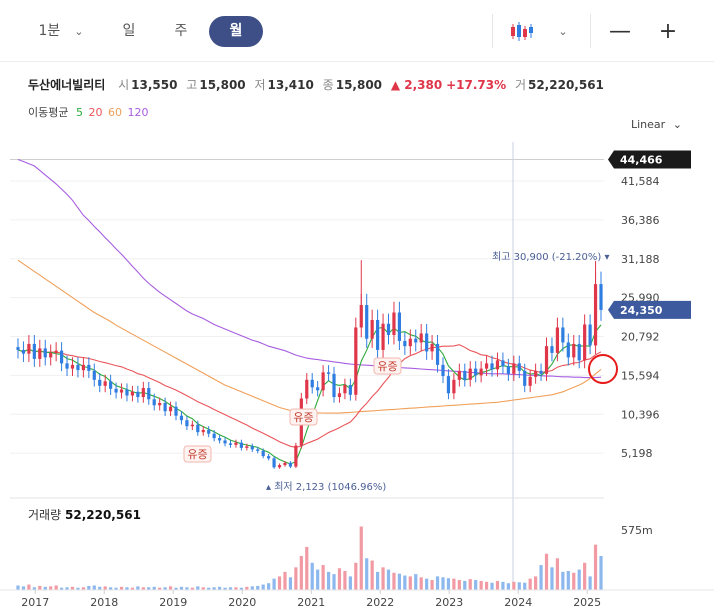 This screenshot has height=609, width=714. Describe the element at coordinates (236, 31) in the screenshot. I see `tab-month: 월` at that location.